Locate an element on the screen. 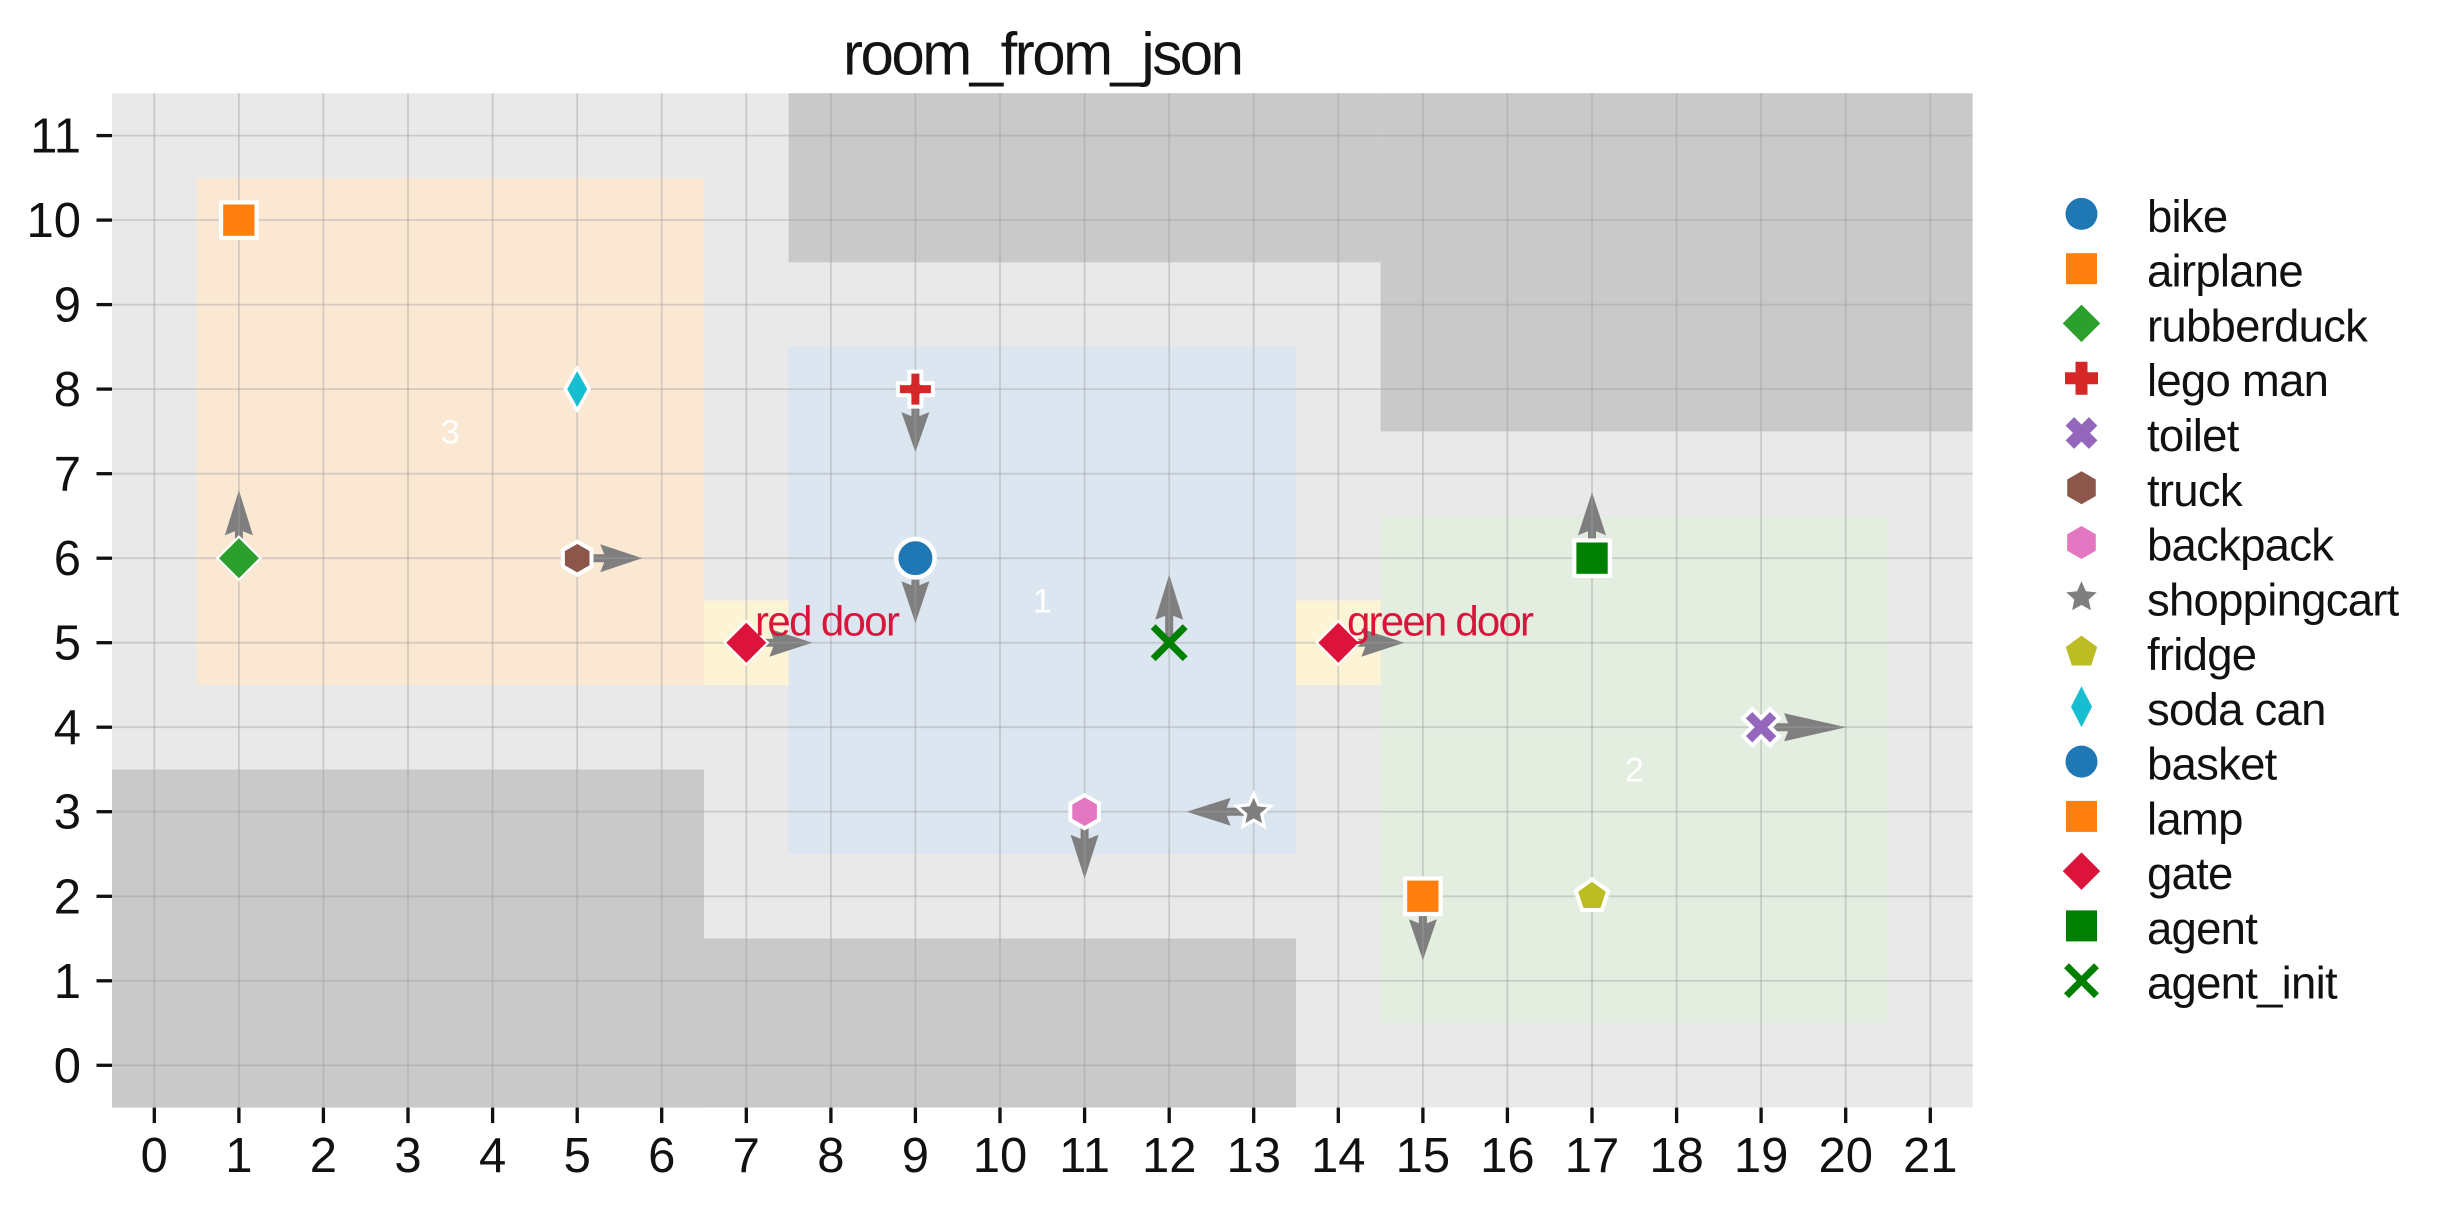 The image size is (2438, 1208). svg-text: fridge is located at coordinates (2201, 654).